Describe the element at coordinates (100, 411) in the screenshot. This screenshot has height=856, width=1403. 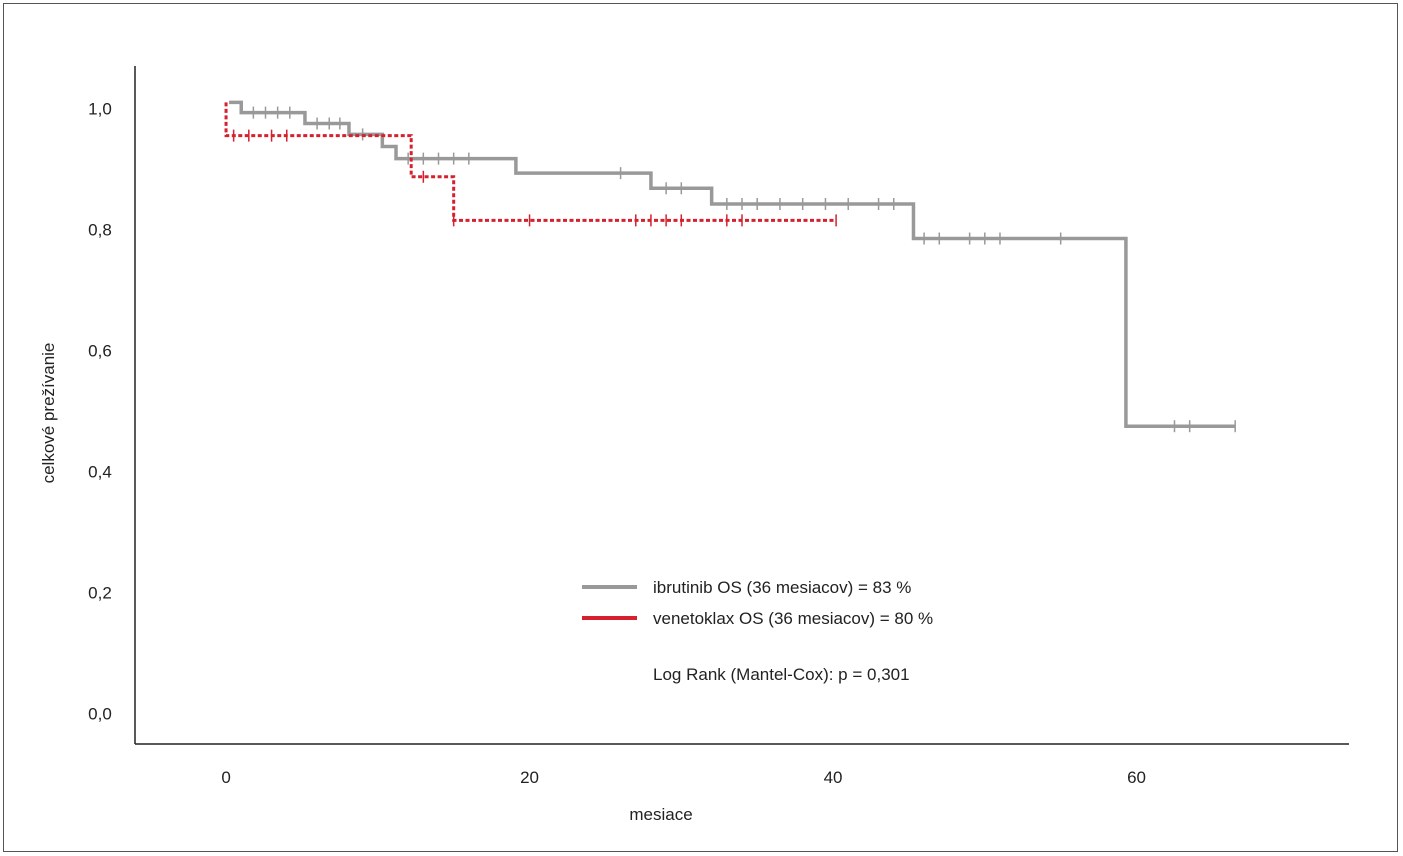
I see `y-tick-labels: 0,0 0,2 0,4 0,6 0,8 1,0` at that location.